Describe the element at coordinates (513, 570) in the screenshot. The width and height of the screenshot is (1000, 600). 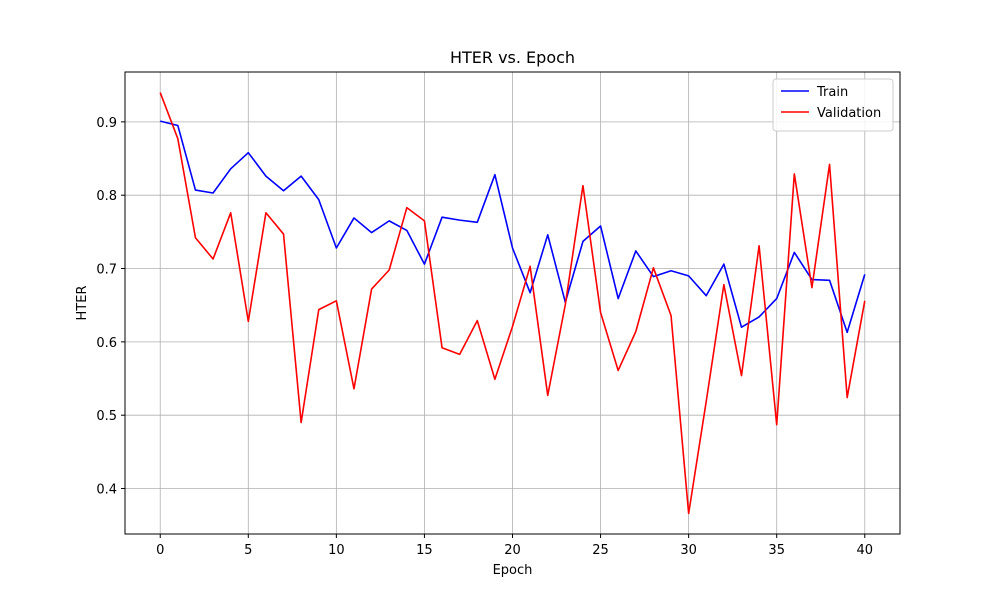
I see `x-axis-label: Epoch` at that location.